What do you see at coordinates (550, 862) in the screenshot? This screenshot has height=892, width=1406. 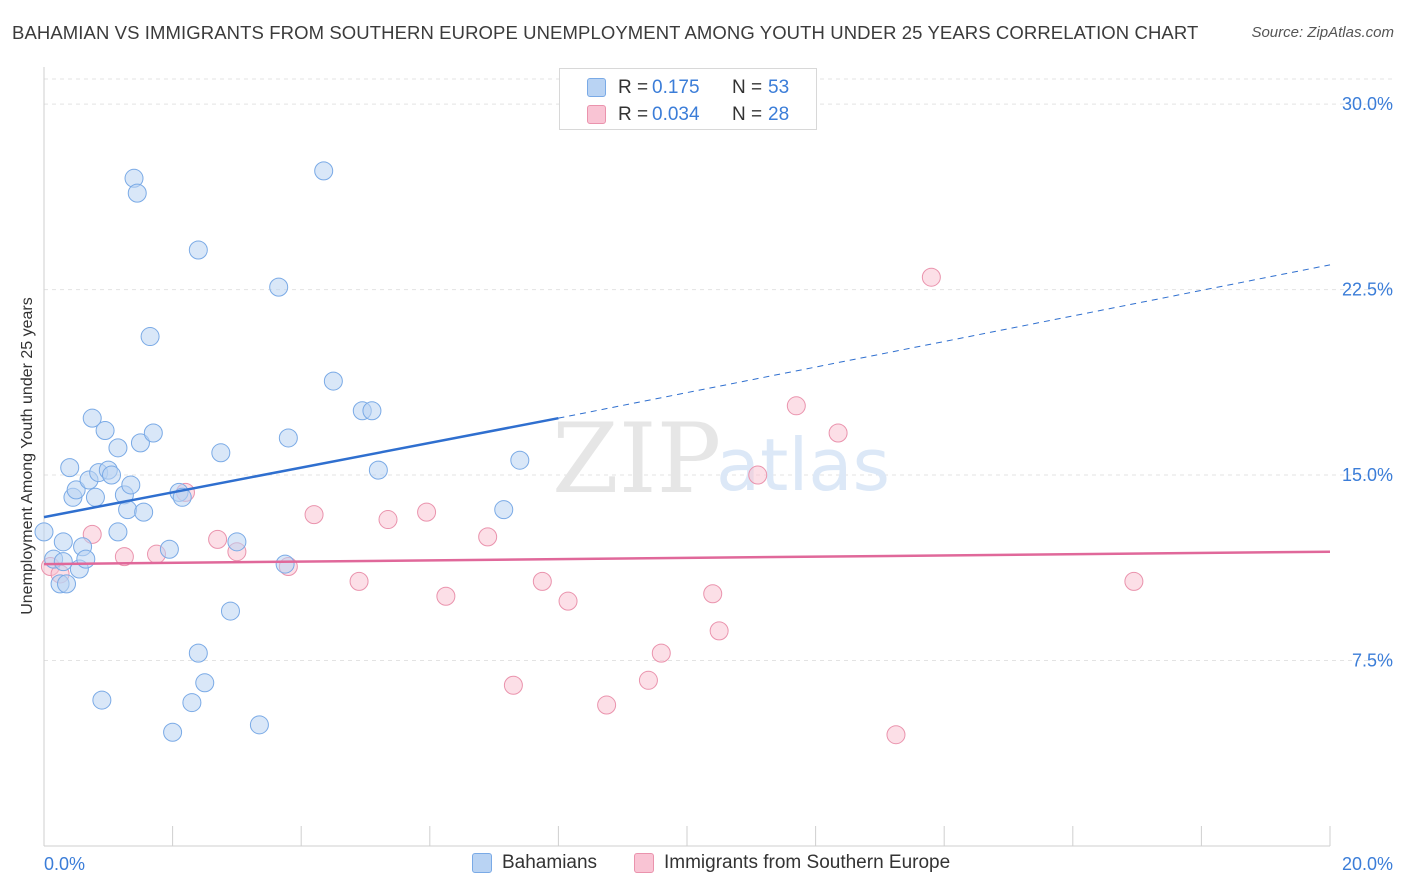 I see `legend-label-bahamians: Bahamians` at bounding box center [550, 862].